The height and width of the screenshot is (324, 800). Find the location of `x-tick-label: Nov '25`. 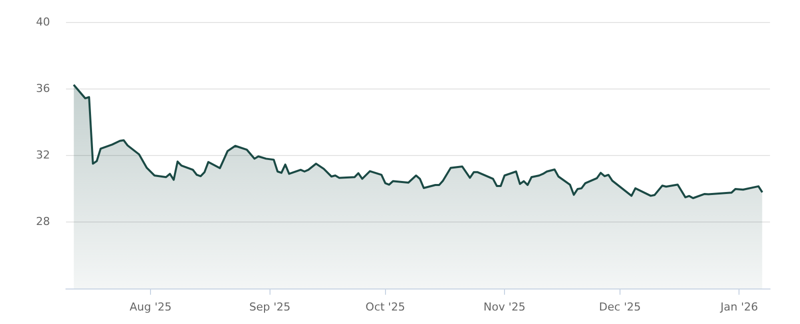

x-tick-label: Nov '25 is located at coordinates (505, 307).